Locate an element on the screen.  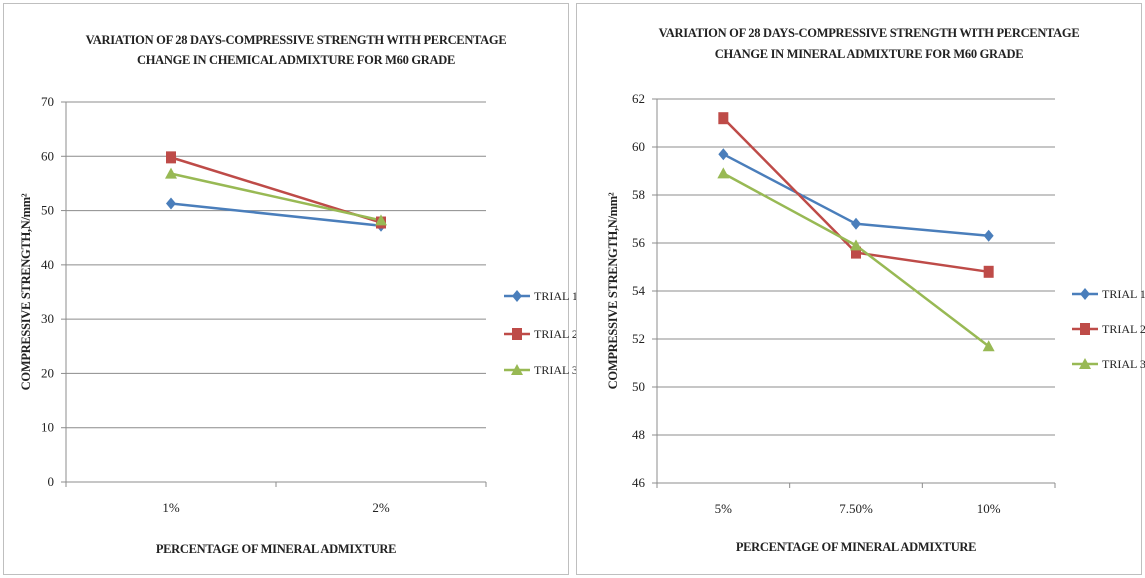
y-tick-label: 20 is located at coordinates (47, 372).